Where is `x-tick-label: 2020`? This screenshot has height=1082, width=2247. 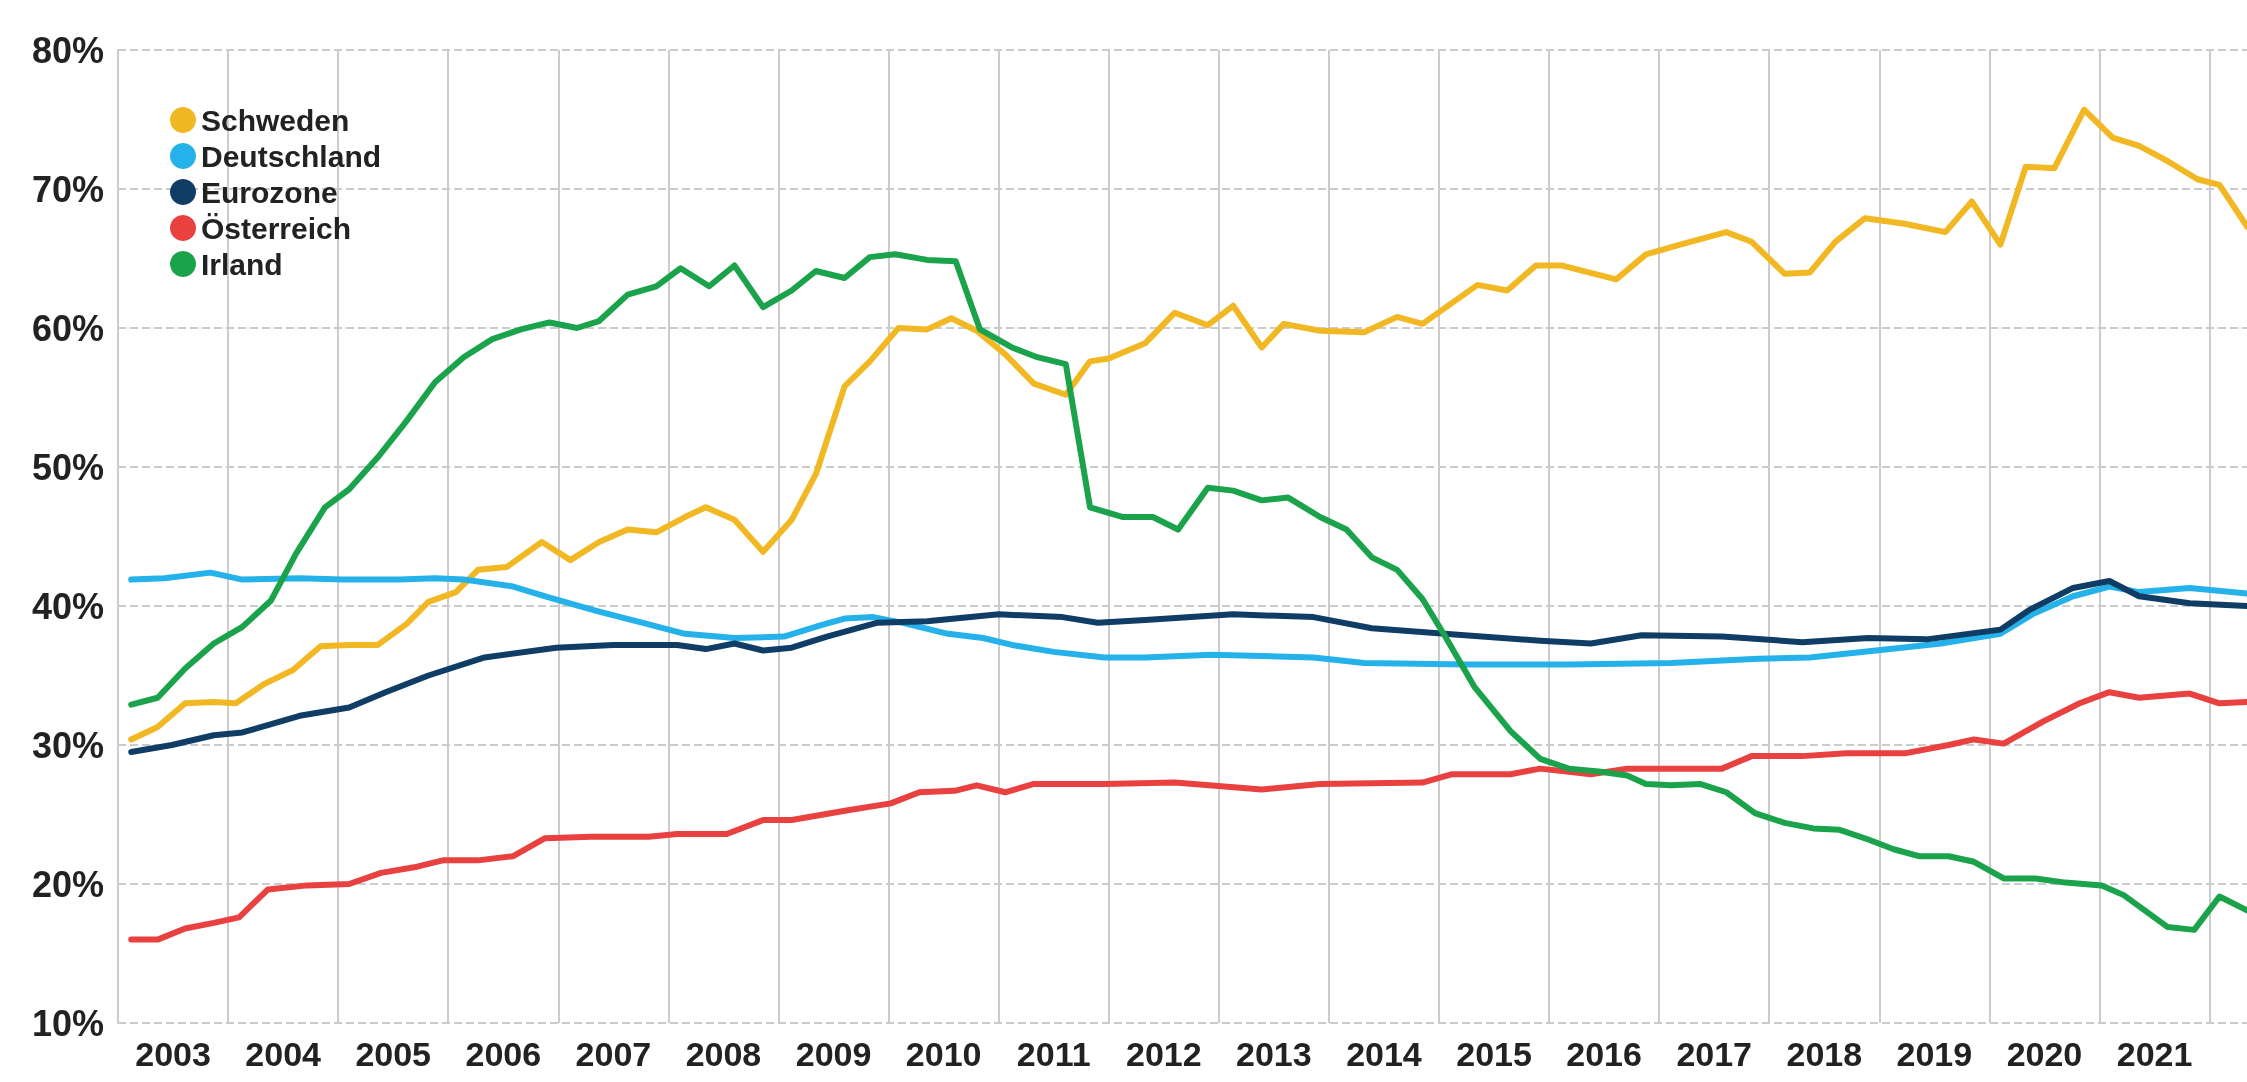 x-tick-label: 2020 is located at coordinates (2044, 1054).